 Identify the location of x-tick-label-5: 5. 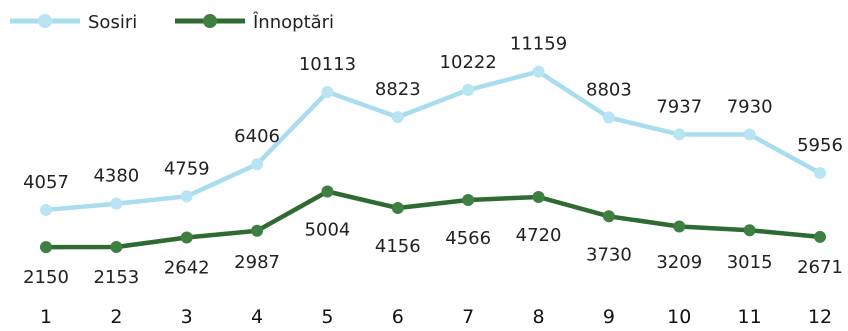
(327, 317).